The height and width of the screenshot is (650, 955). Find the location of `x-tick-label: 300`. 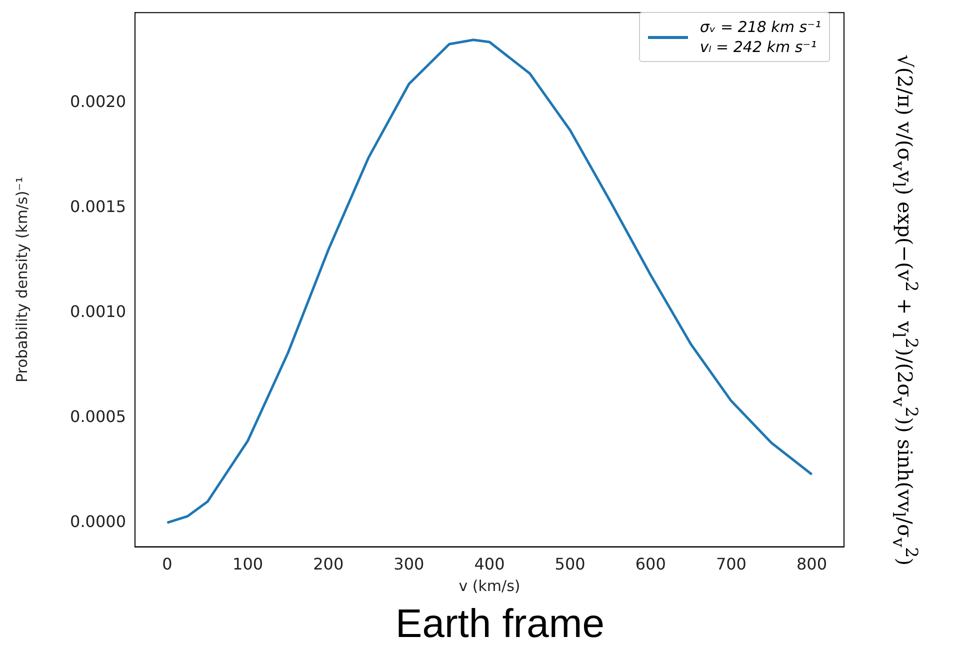

x-tick-label: 300 is located at coordinates (409, 564).